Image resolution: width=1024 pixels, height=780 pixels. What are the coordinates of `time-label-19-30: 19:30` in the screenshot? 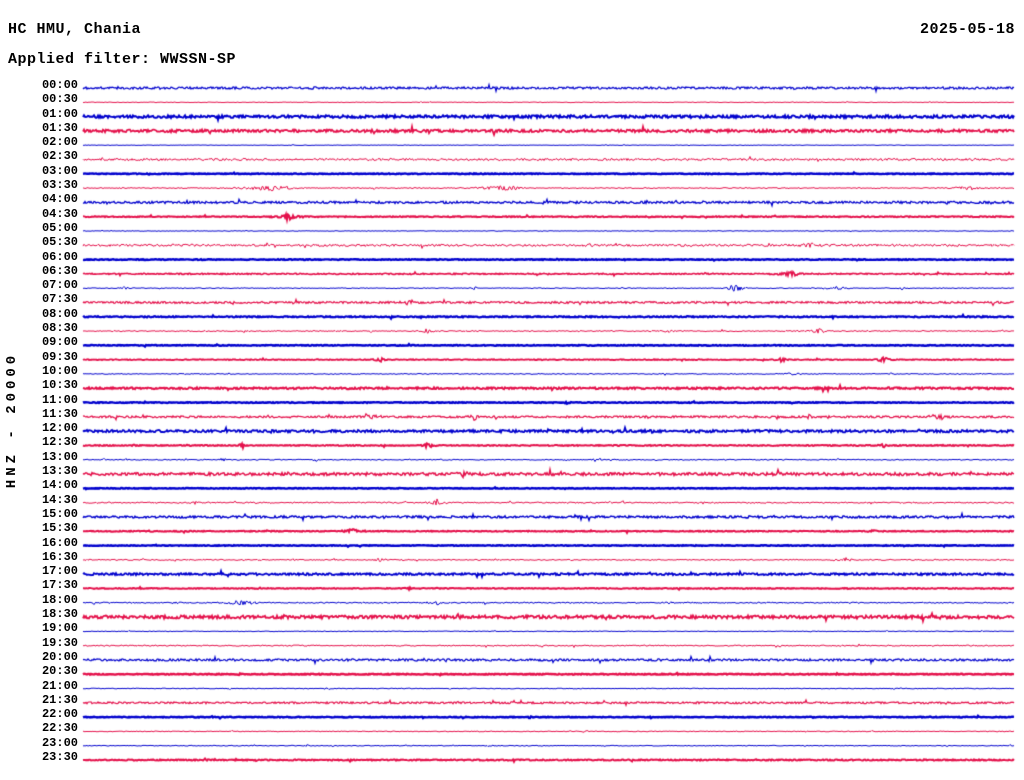 It's located at (59, 642).